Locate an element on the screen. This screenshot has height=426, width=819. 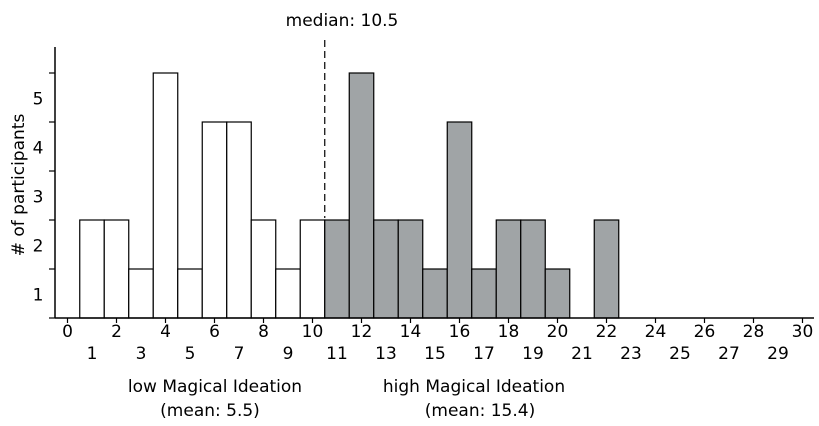
y-tick-label: 4 is located at coordinates (38, 149).